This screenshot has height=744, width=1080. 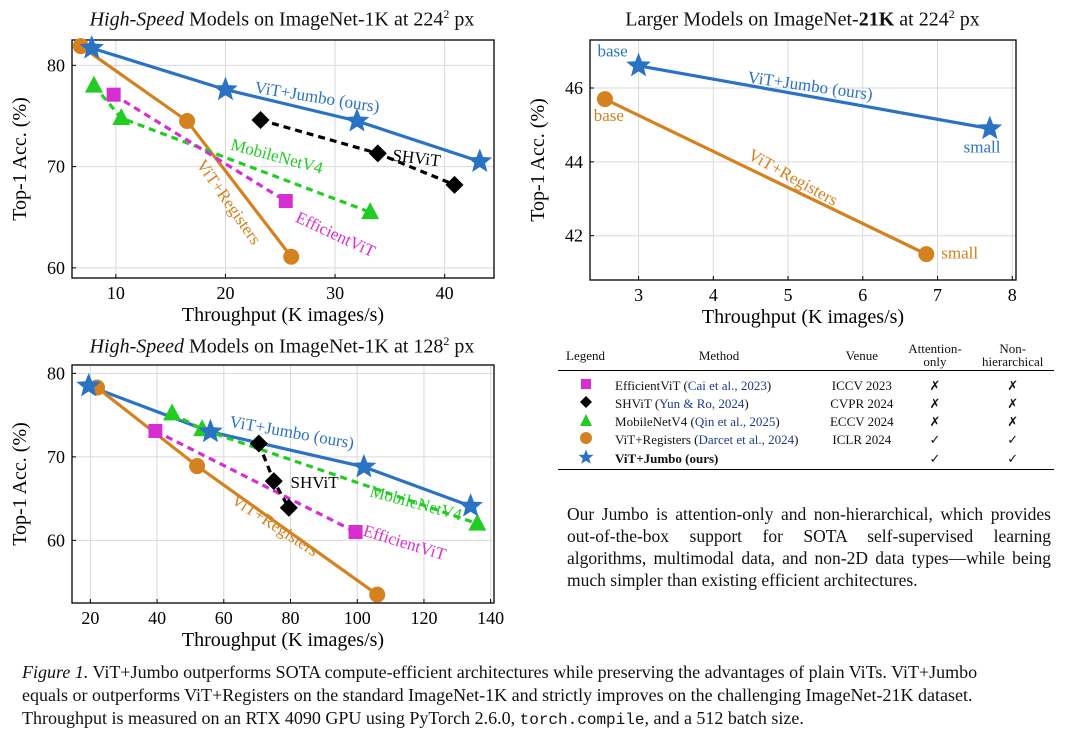 I want to click on x-tick-label: 4, so click(x=713, y=295).